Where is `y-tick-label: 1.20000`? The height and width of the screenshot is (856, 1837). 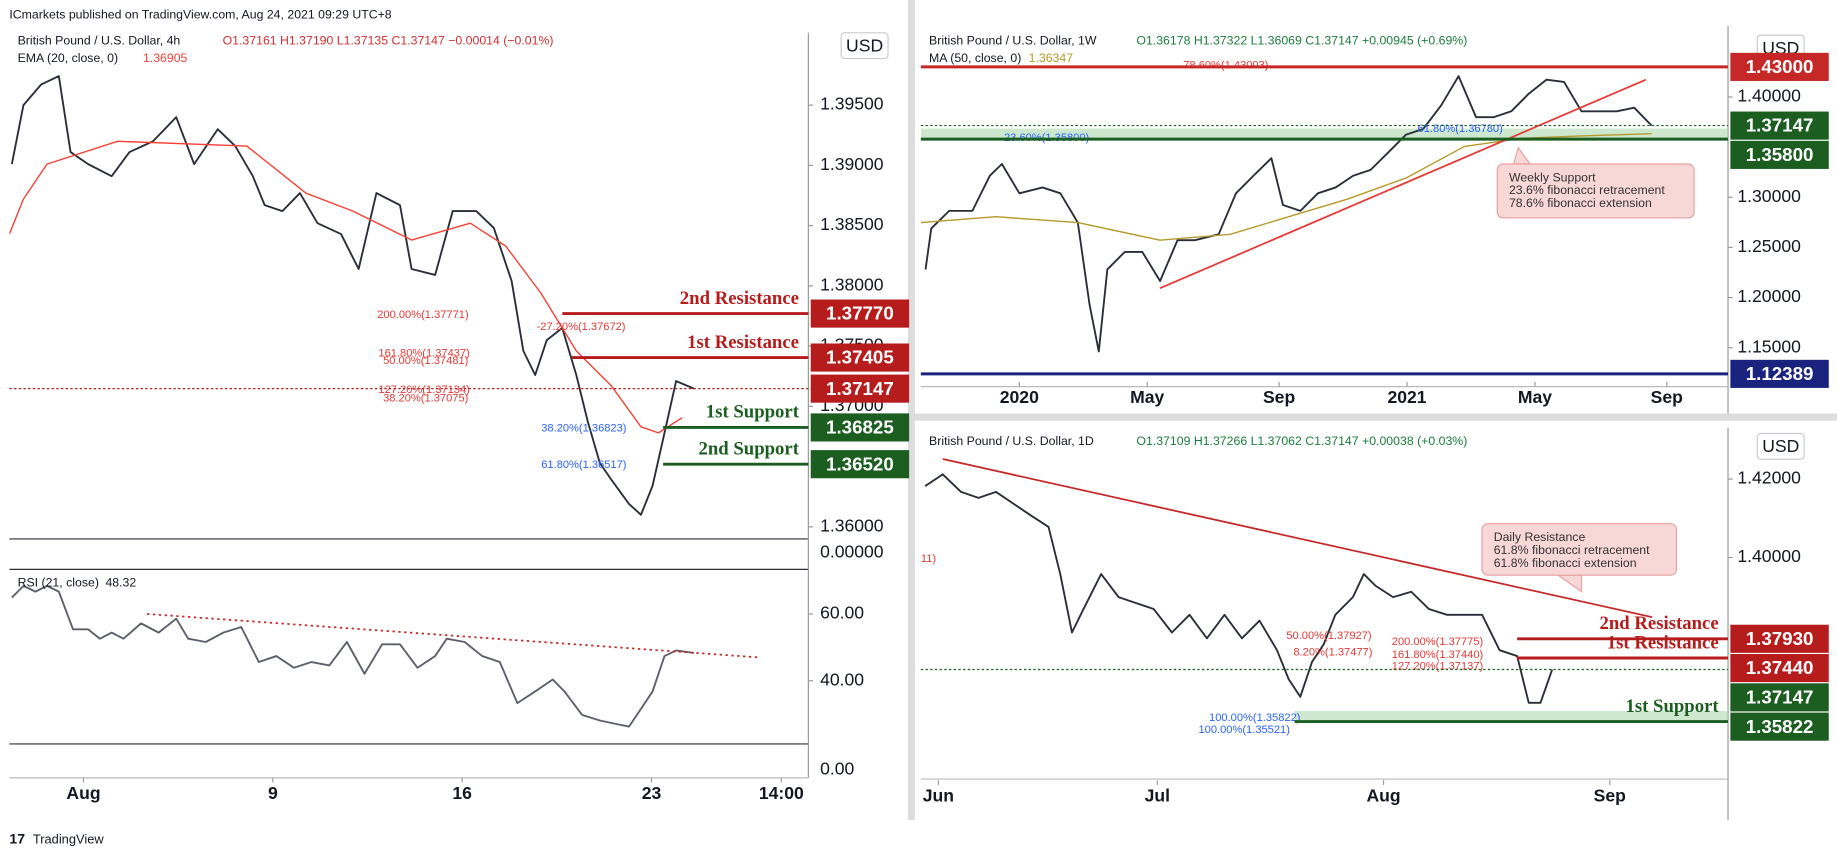
y-tick-label: 1.20000 is located at coordinates (1769, 296).